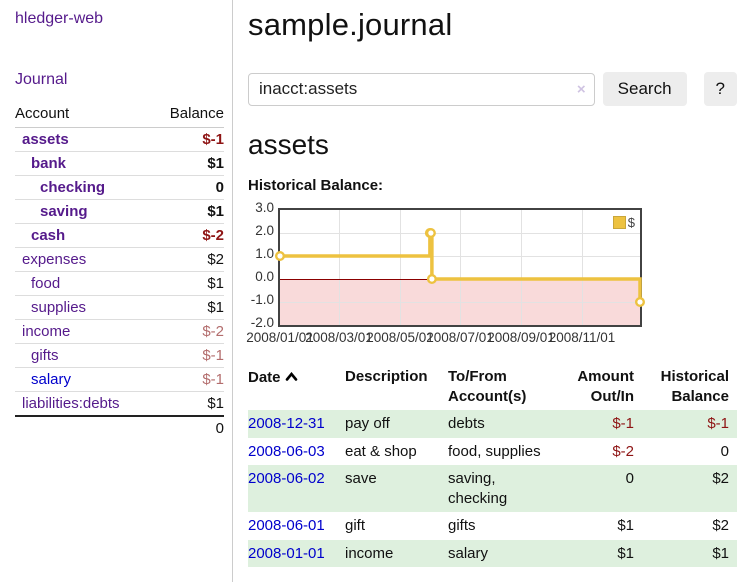  What do you see at coordinates (119, 235) in the screenshot?
I see `account-row-cash: cash $-2` at bounding box center [119, 235].